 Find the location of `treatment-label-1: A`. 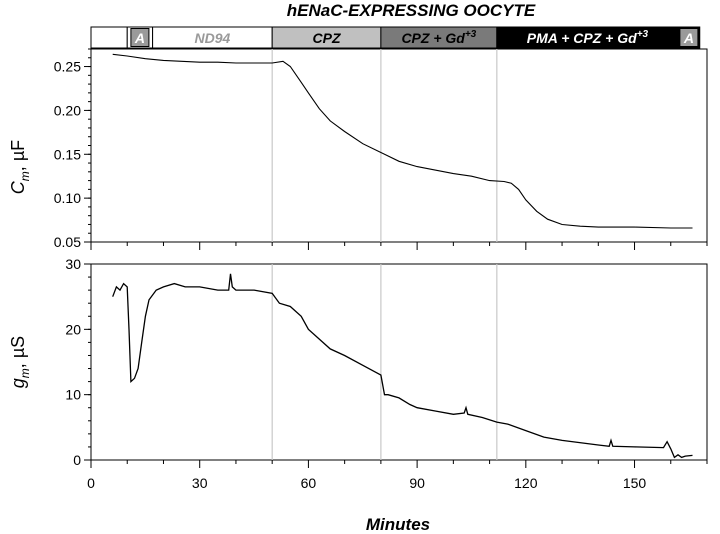

treatment-label-1: A is located at coordinates (139, 38).